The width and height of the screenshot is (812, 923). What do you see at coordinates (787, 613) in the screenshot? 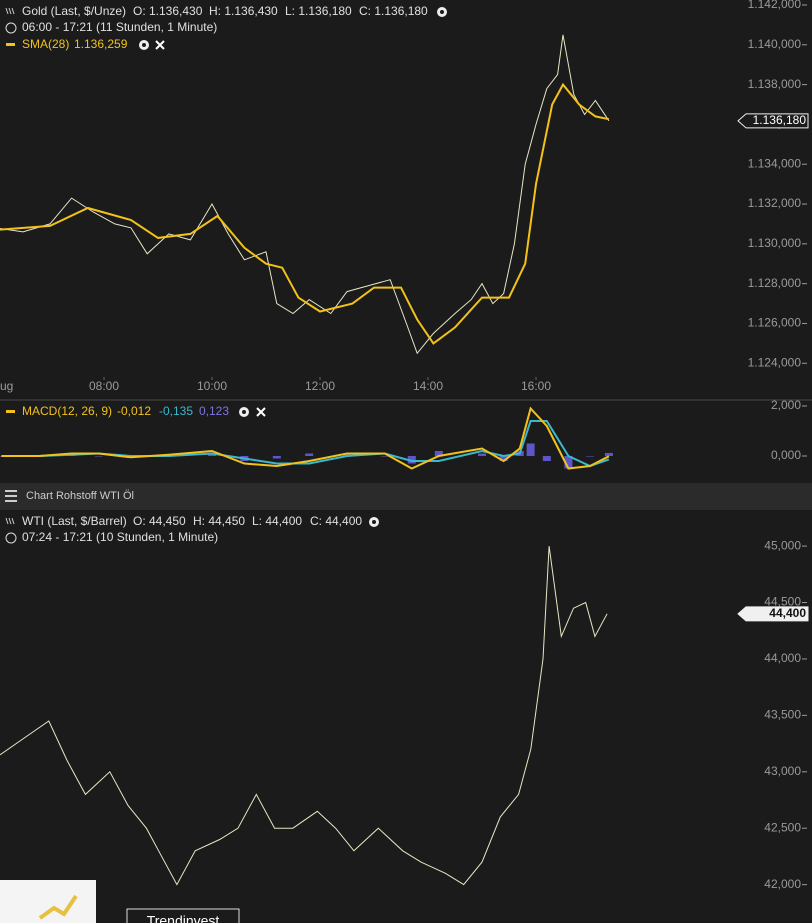
I see `last-price-label: 44,400` at bounding box center [787, 613].